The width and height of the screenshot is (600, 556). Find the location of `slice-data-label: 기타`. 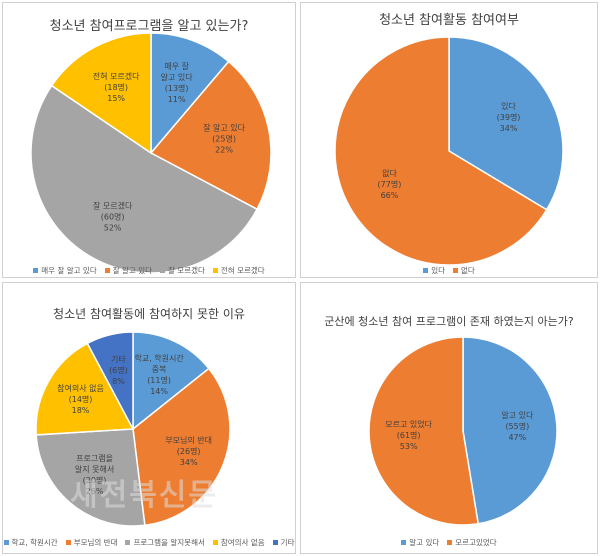

slice-data-label: 기타 is located at coordinates (118, 359).